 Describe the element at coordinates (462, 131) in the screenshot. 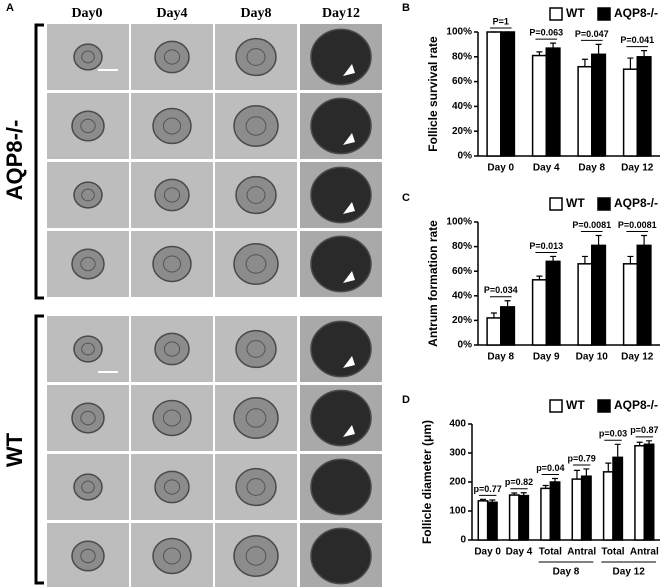

I see `y-tick-label: 20%` at that location.